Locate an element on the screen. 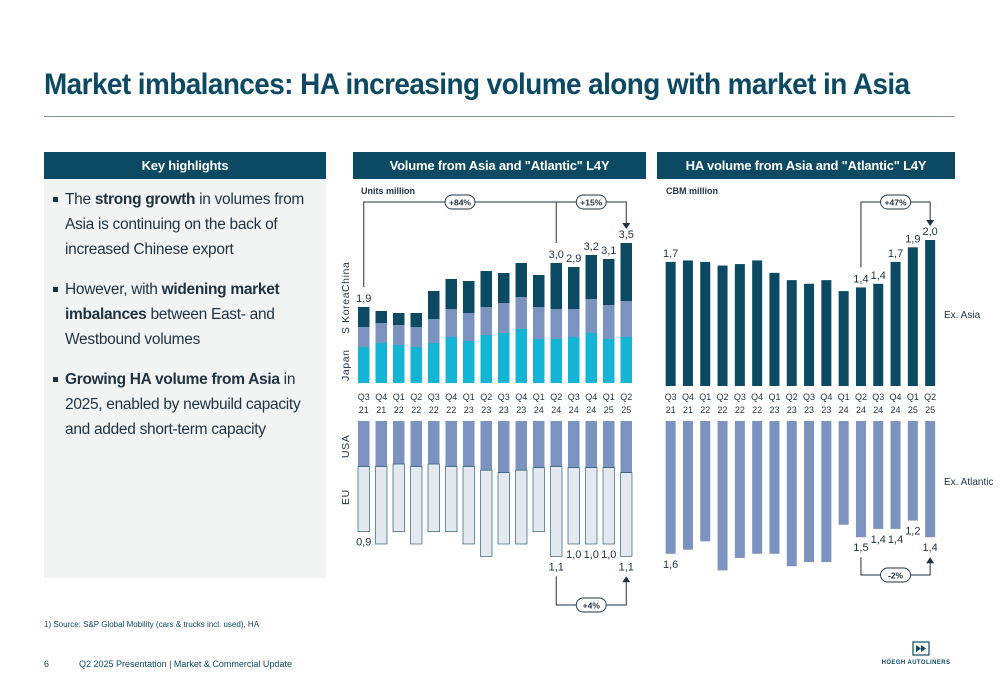 This screenshot has height=685, width=1000. series-label-eu: EU is located at coordinates (346, 497).